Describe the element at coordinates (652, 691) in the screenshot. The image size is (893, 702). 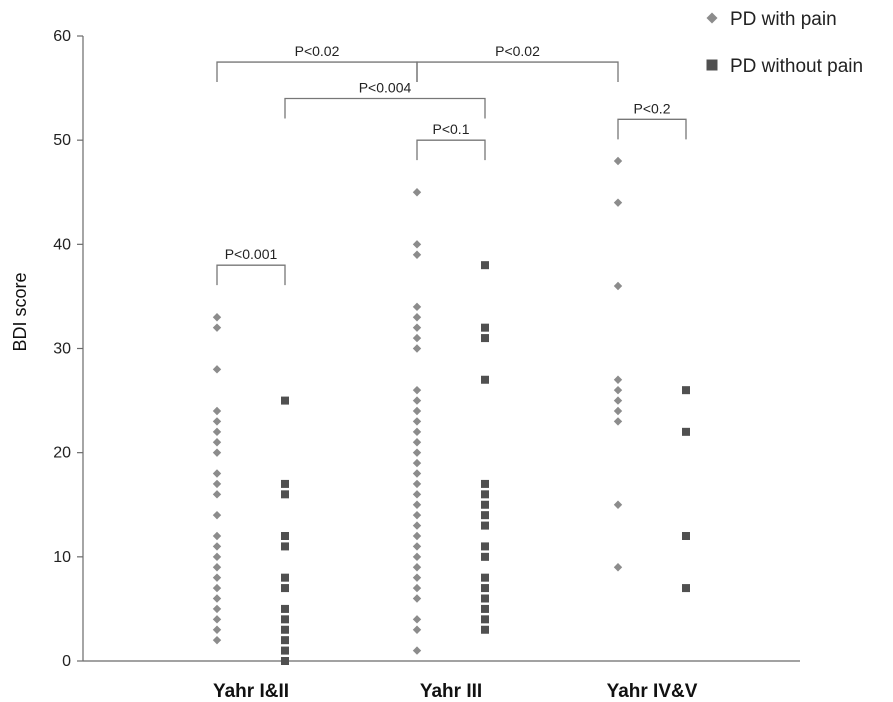
I see `x-category-label: Yahr IV&V` at that location.